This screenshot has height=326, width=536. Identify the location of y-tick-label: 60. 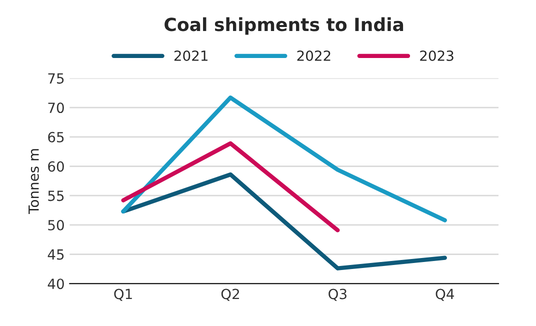
(56, 166).